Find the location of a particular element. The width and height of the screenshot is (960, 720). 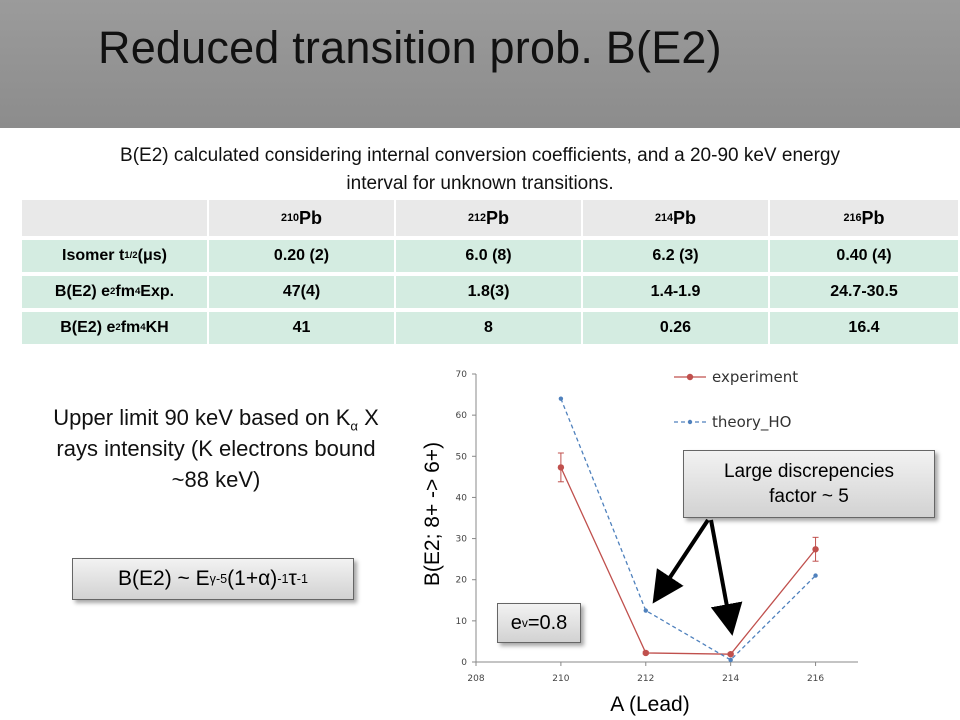

discrepancy-callout: Large discrepencies factor ~ 5 is located at coordinates (809, 484).